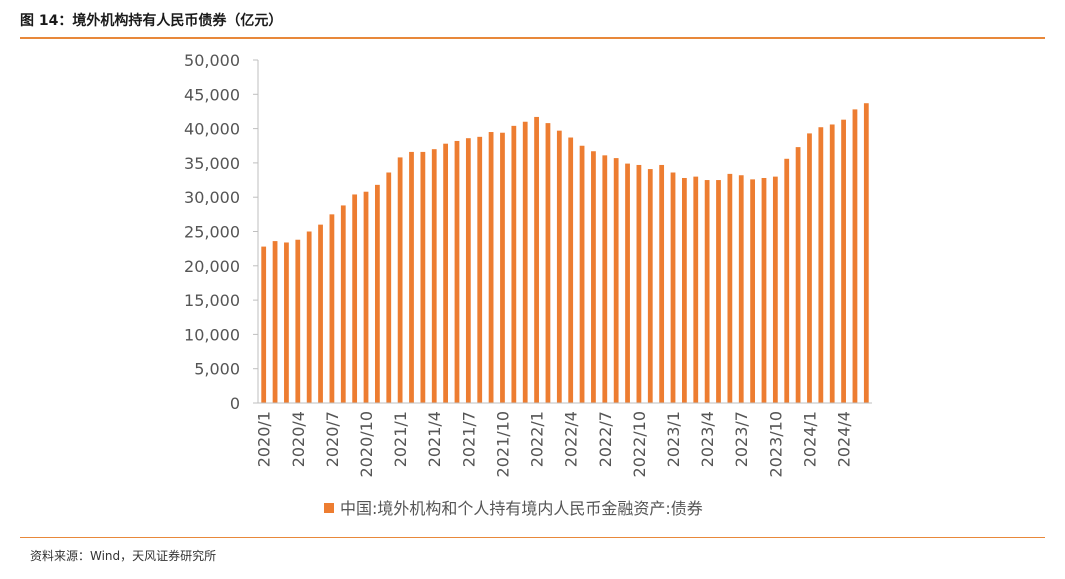 The width and height of the screenshot is (1065, 579). I want to click on y-tick-label: 25,000, so click(212, 232).